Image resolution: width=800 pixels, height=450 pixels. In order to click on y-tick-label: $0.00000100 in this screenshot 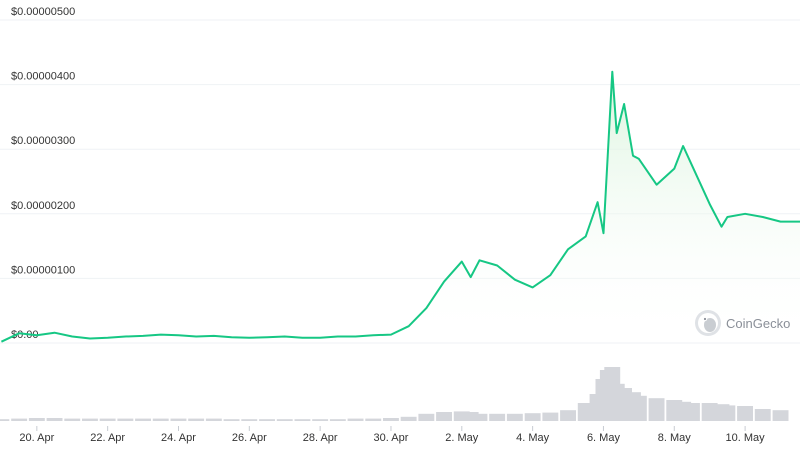, I will do `click(43, 270)`.